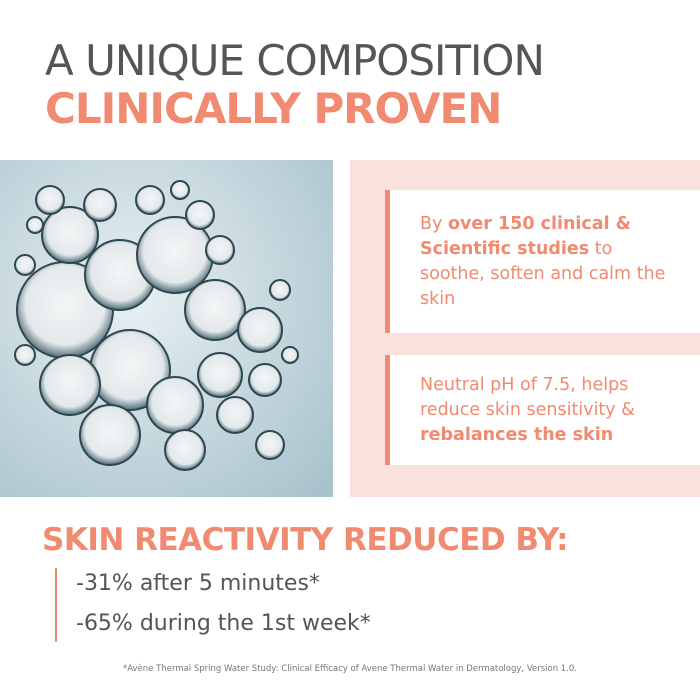 The image size is (700, 700). What do you see at coordinates (273, 108) in the screenshot?
I see `subtitle: CLINICALLY PROVEN` at bounding box center [273, 108].